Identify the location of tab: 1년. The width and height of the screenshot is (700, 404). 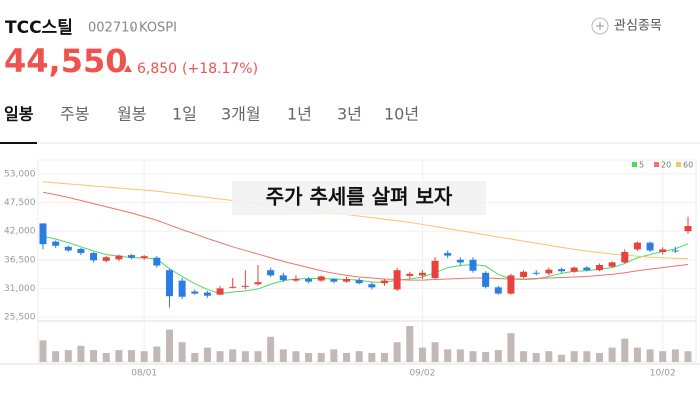
(299, 114).